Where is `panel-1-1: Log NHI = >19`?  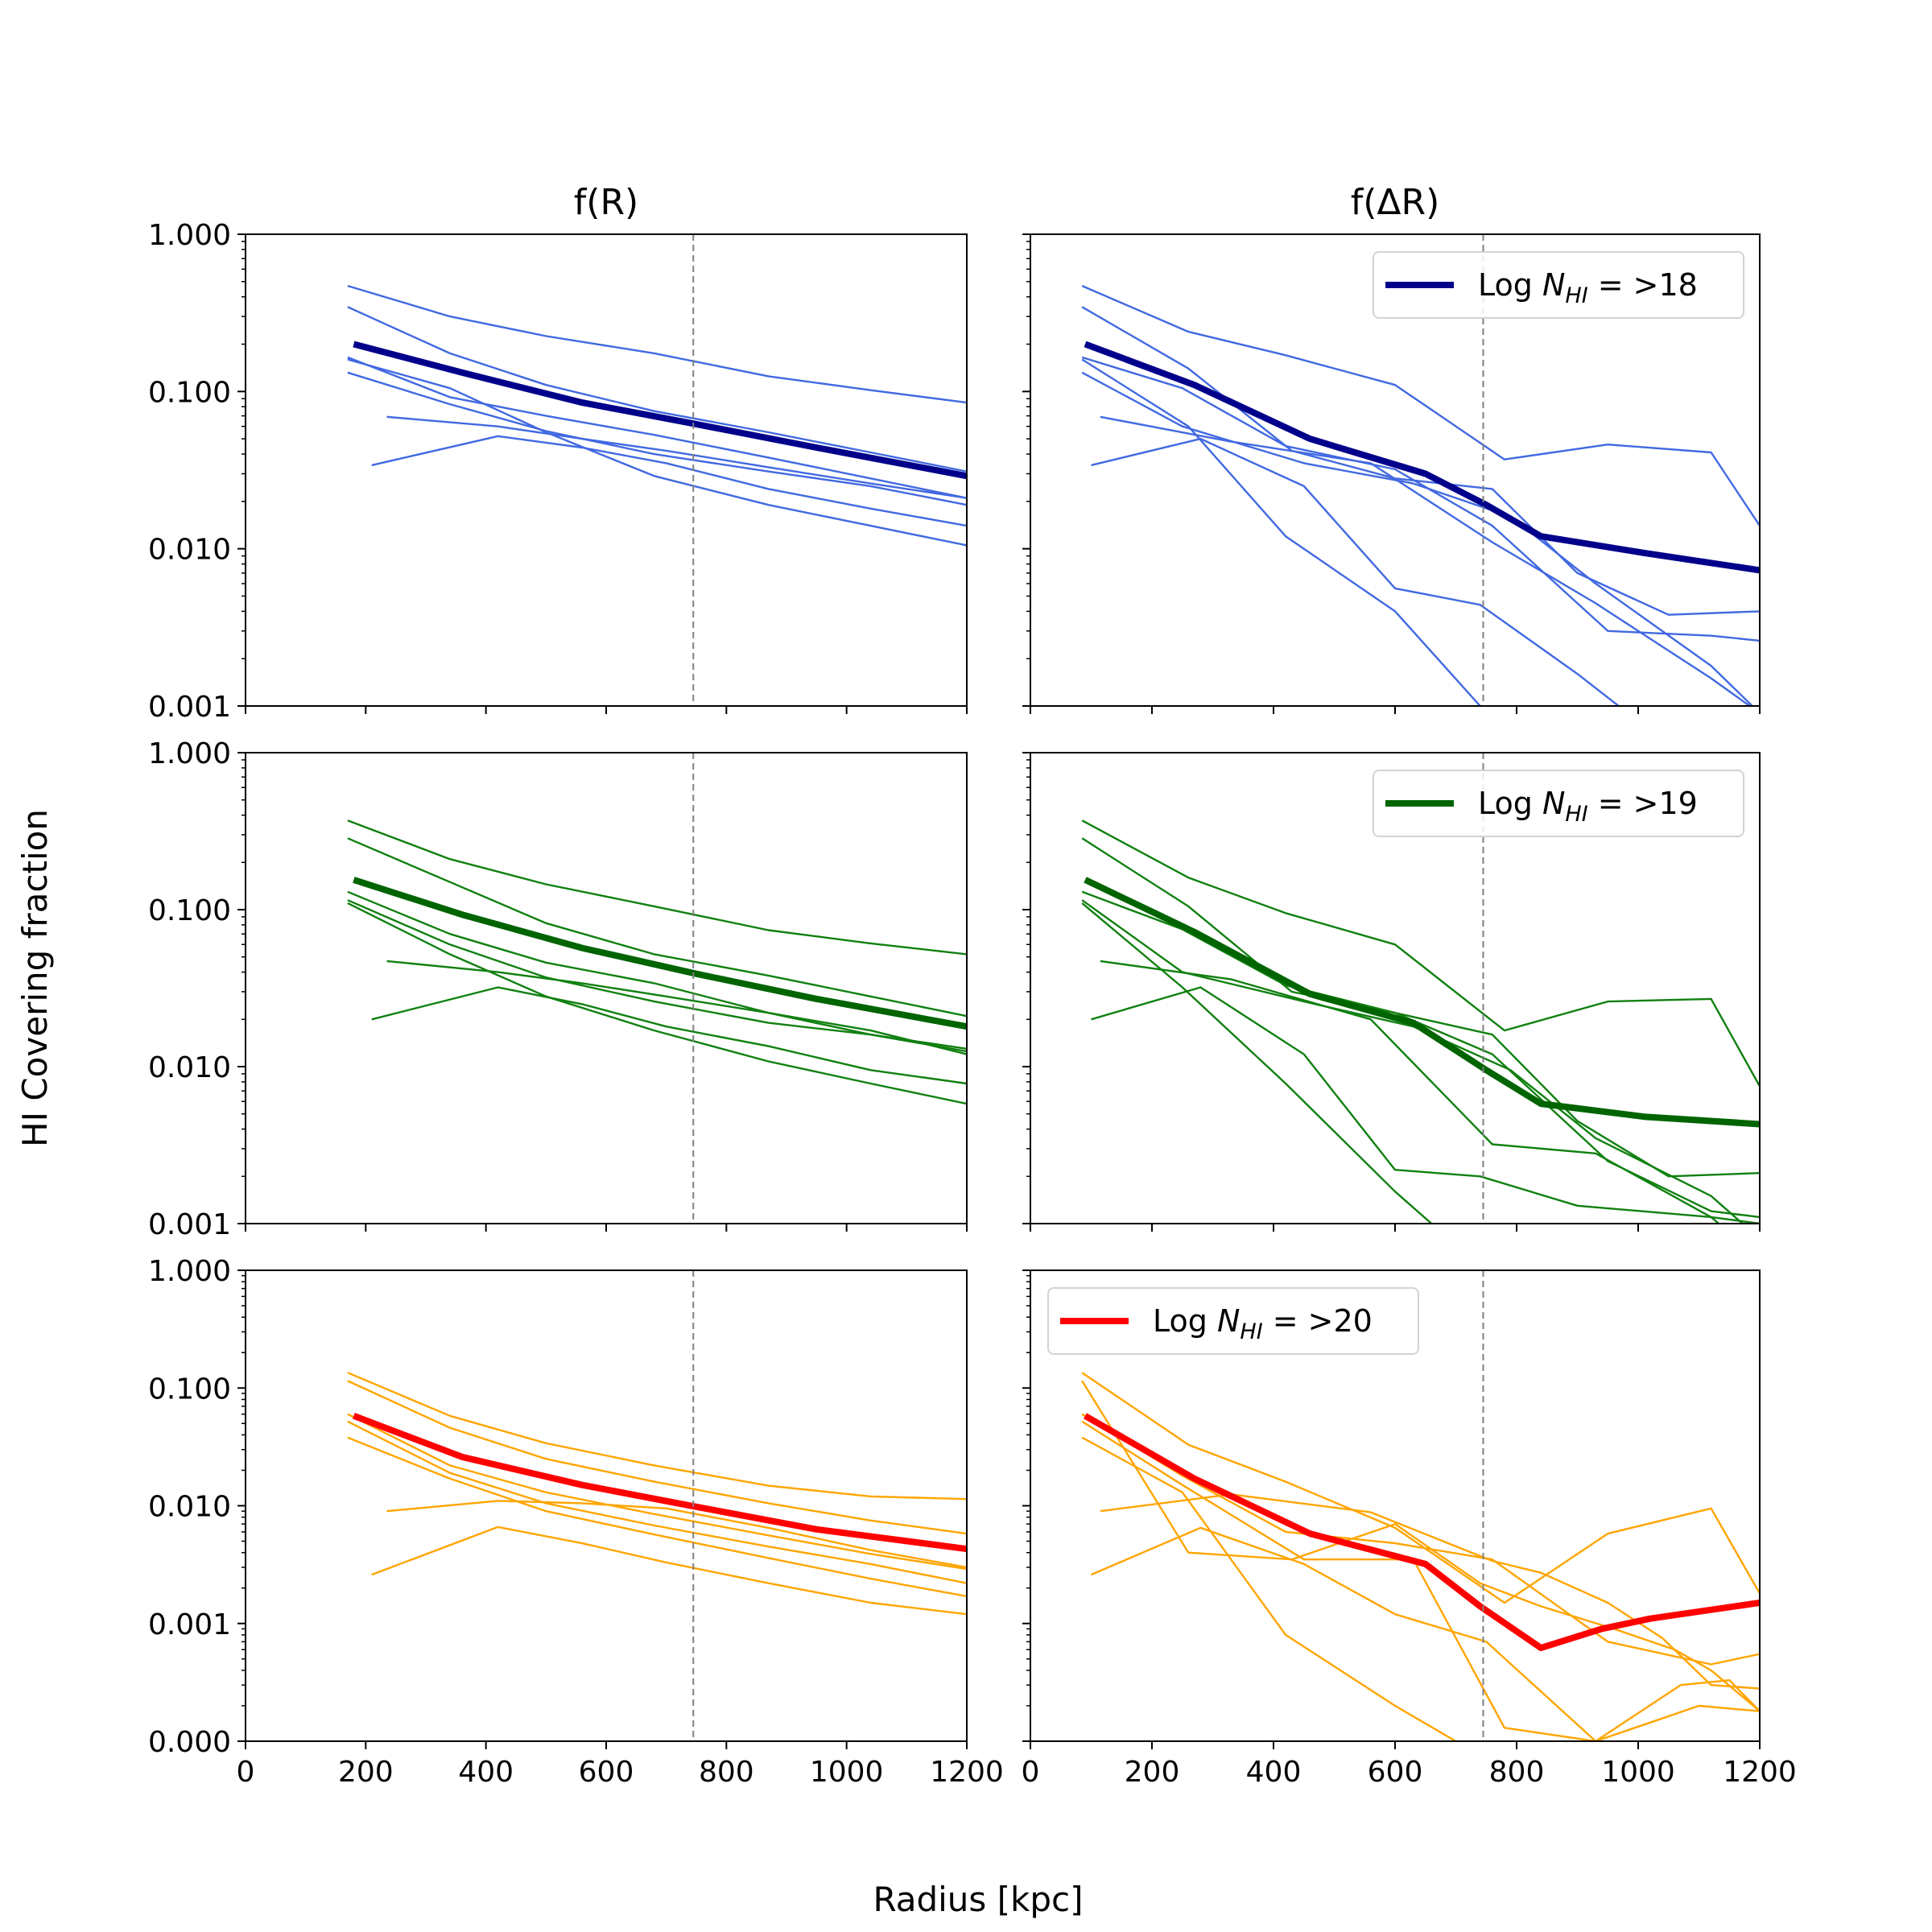 panel-1-1: Log NHI = >19 is located at coordinates (1391, 992).